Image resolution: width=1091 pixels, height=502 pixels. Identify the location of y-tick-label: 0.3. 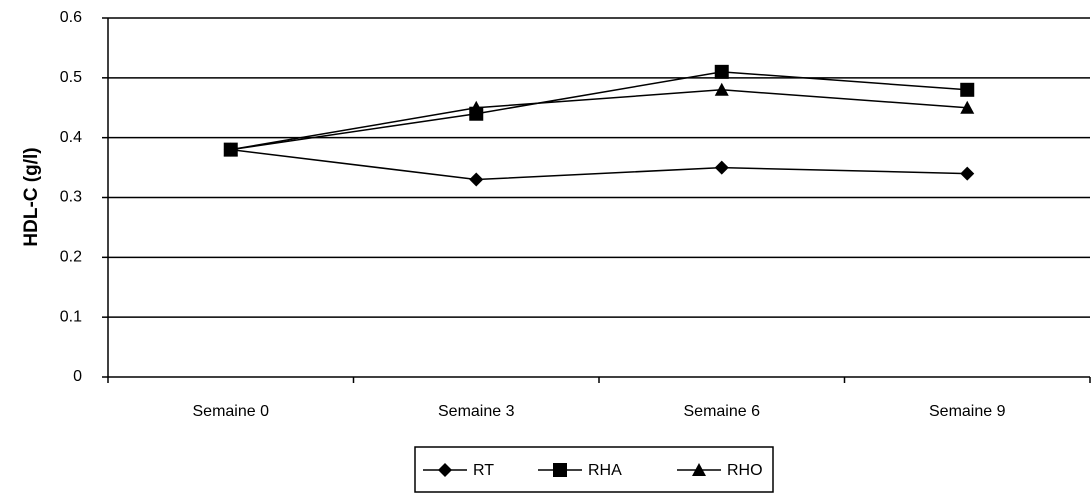
(71, 197).